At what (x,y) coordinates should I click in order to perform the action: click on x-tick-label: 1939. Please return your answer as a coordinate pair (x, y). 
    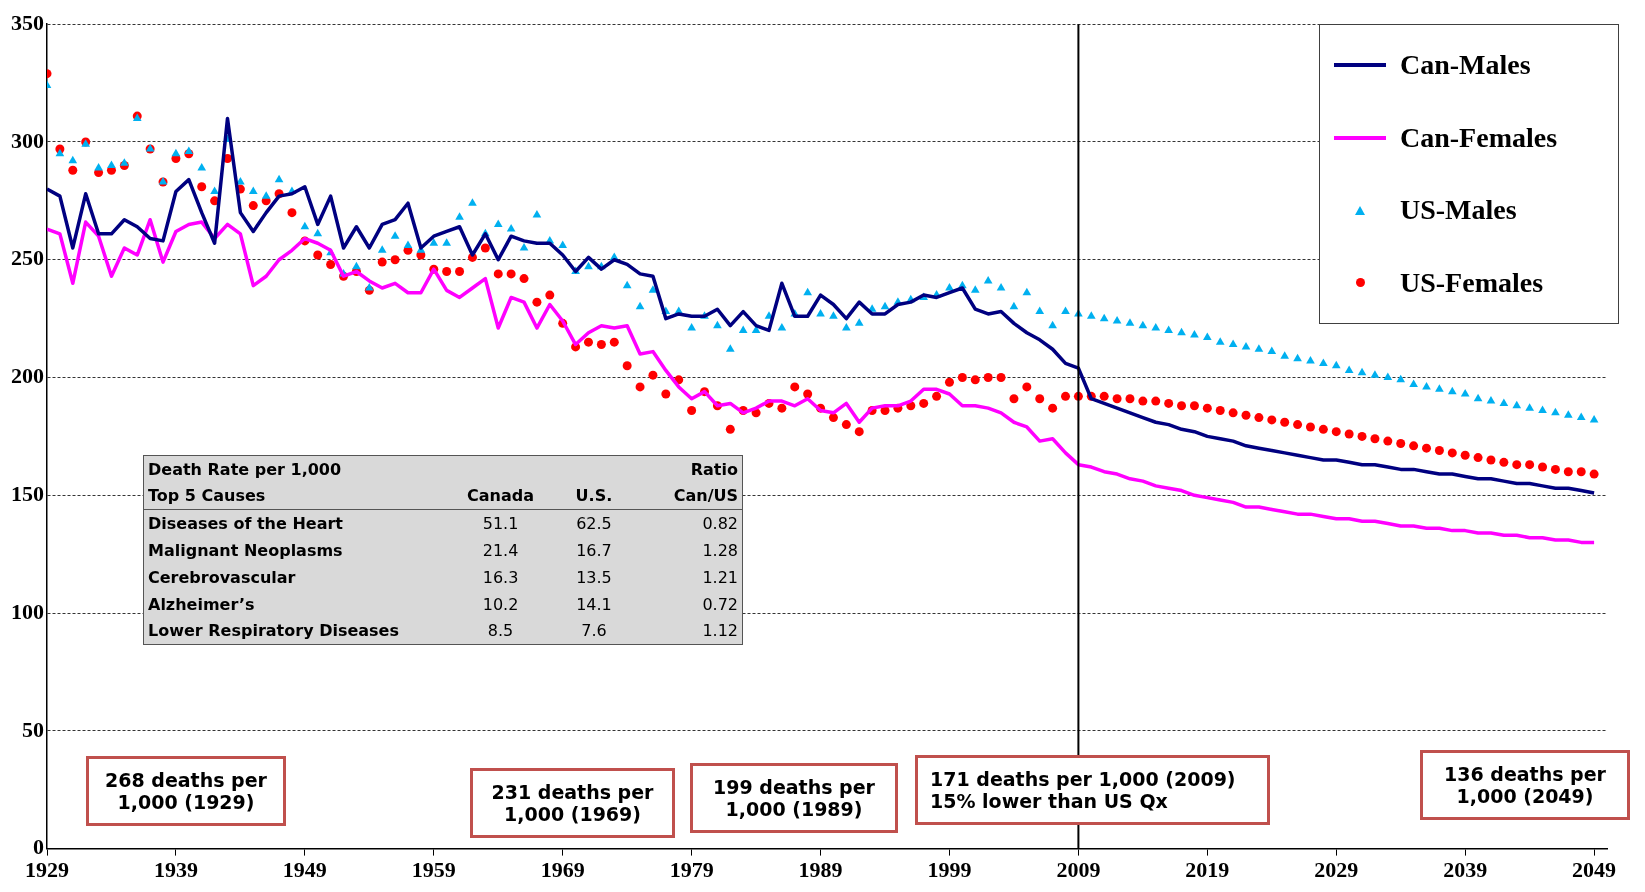
    Looking at the image, I should click on (175, 870).